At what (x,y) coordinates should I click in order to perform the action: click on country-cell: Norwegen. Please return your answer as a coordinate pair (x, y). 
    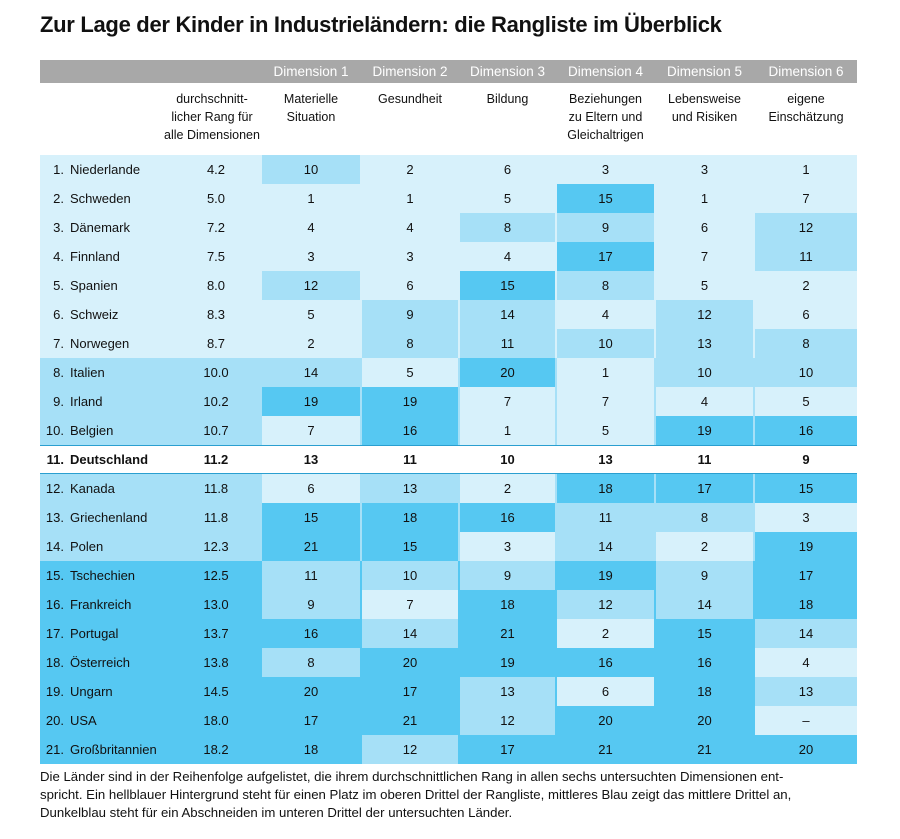
    Looking at the image, I should click on (100, 343).